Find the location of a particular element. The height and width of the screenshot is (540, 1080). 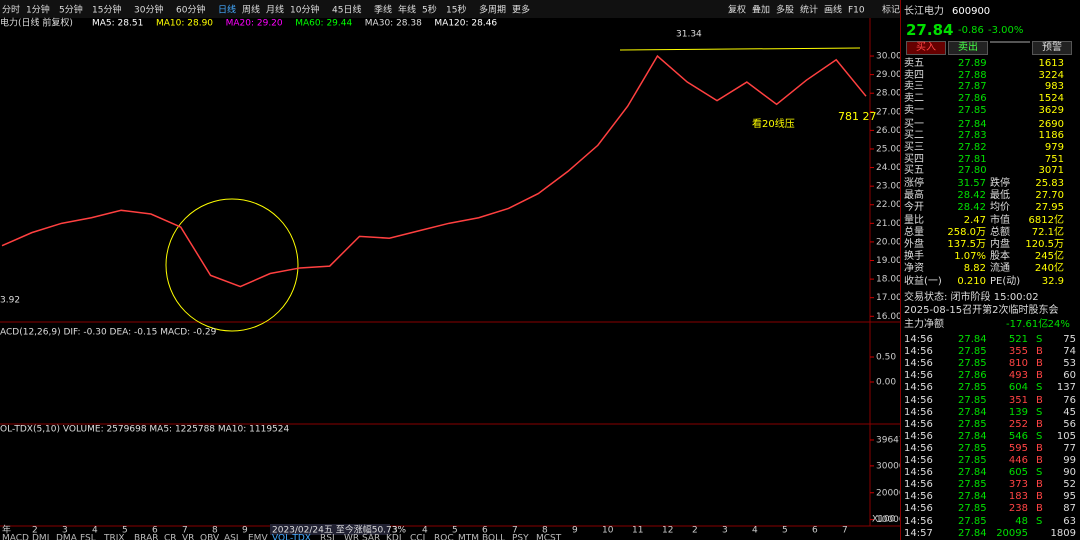

y-tick-label: 19.00 is located at coordinates (888, 261).